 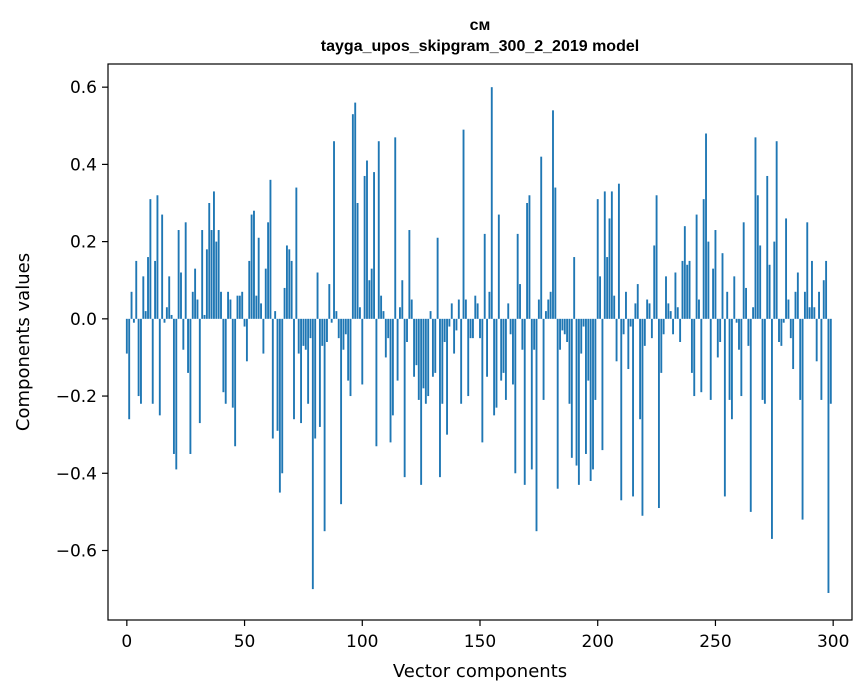 What do you see at coordinates (23, 342) in the screenshot?
I see `y-axis-label: Components values` at bounding box center [23, 342].